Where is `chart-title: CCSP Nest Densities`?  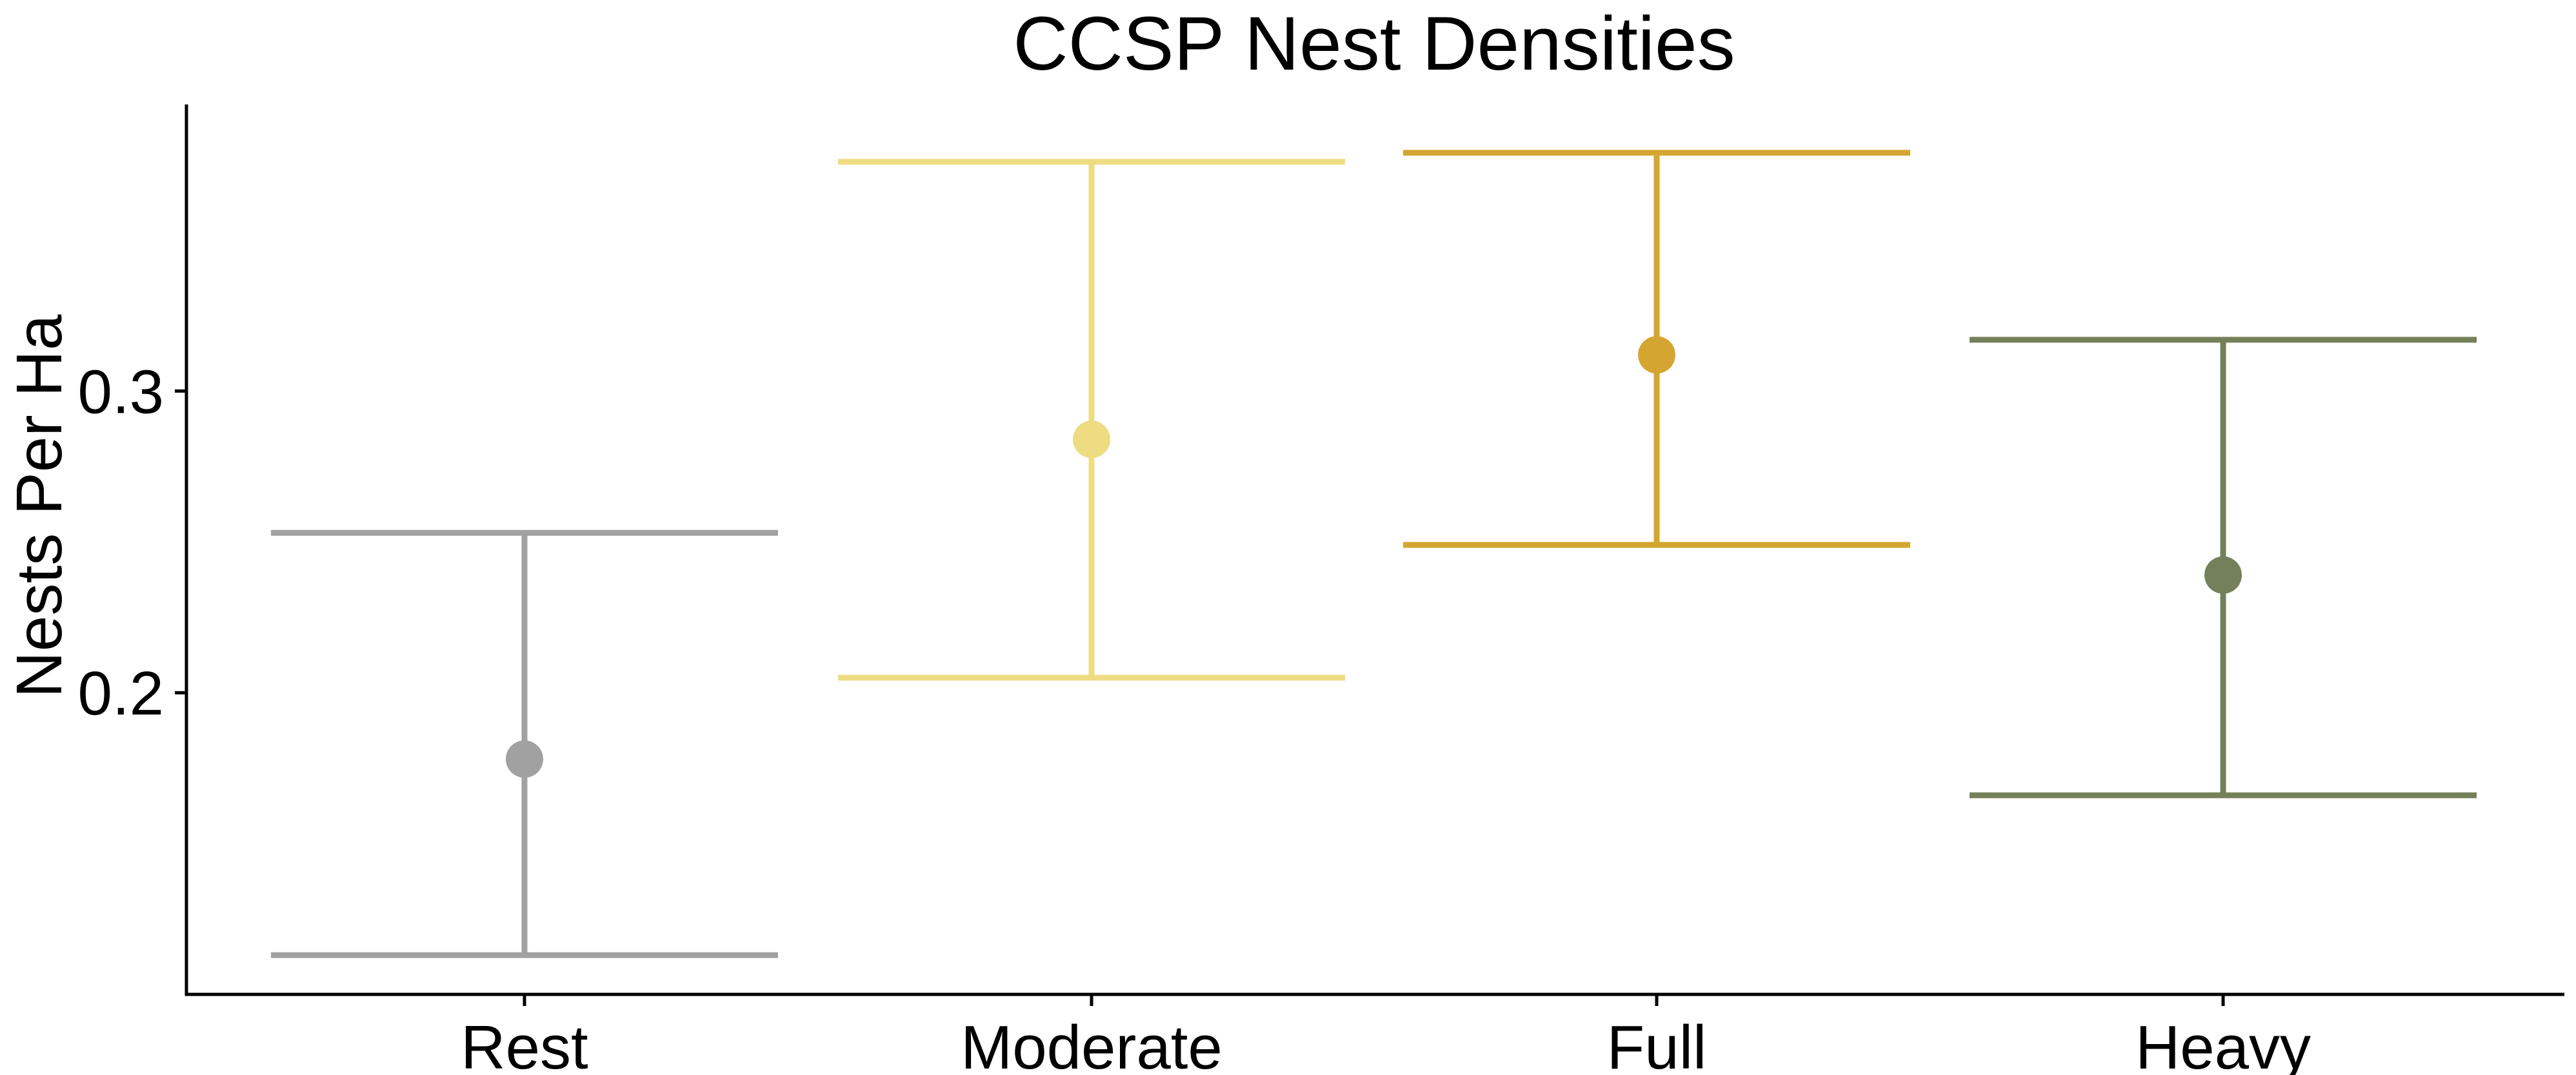
chart-title: CCSP Nest Densities is located at coordinates (1374, 43).